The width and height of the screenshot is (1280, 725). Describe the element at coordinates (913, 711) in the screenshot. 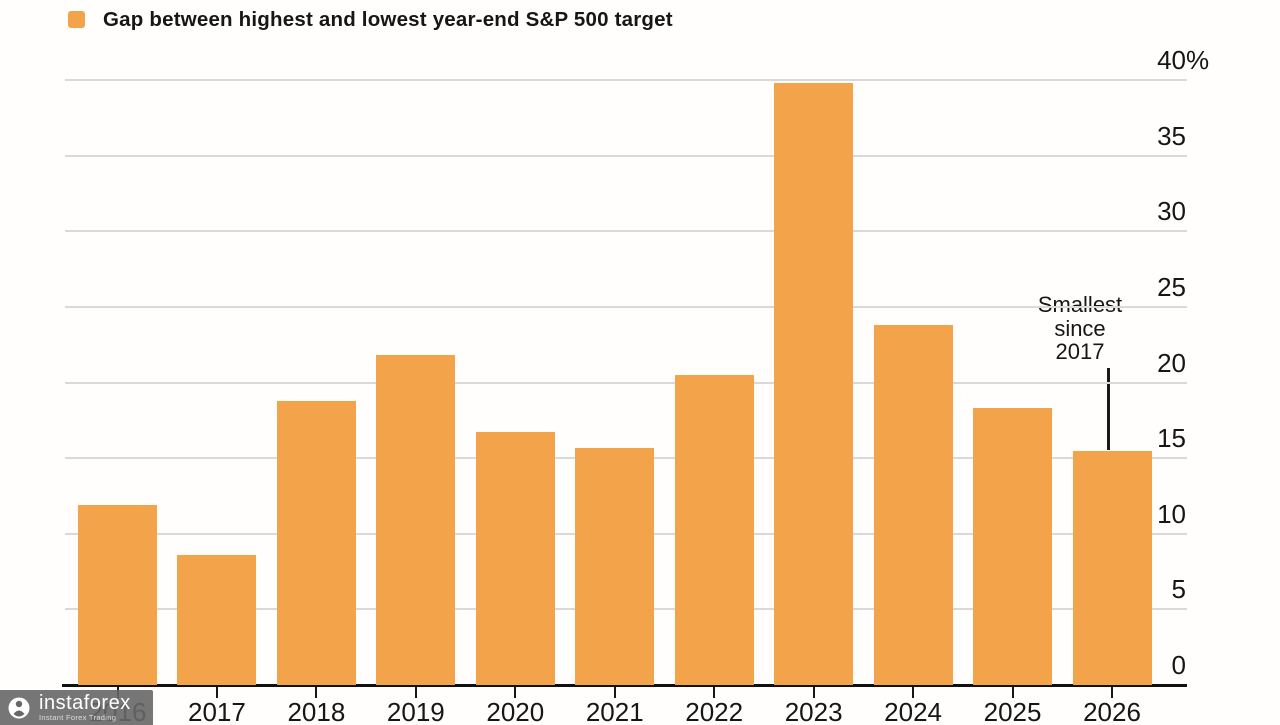

I see `x-tick-label-2024: 2024` at that location.